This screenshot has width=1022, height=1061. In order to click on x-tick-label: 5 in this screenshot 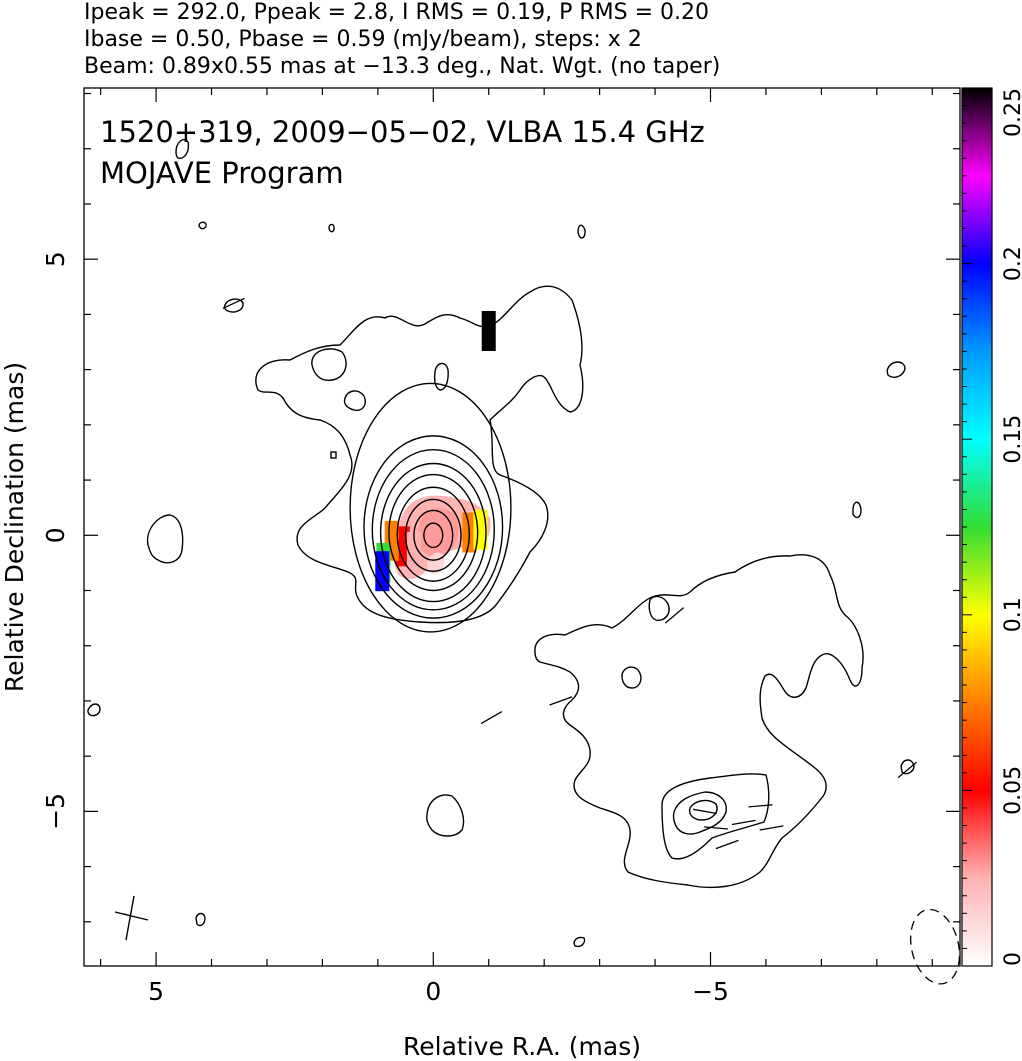, I will do `click(156, 991)`.